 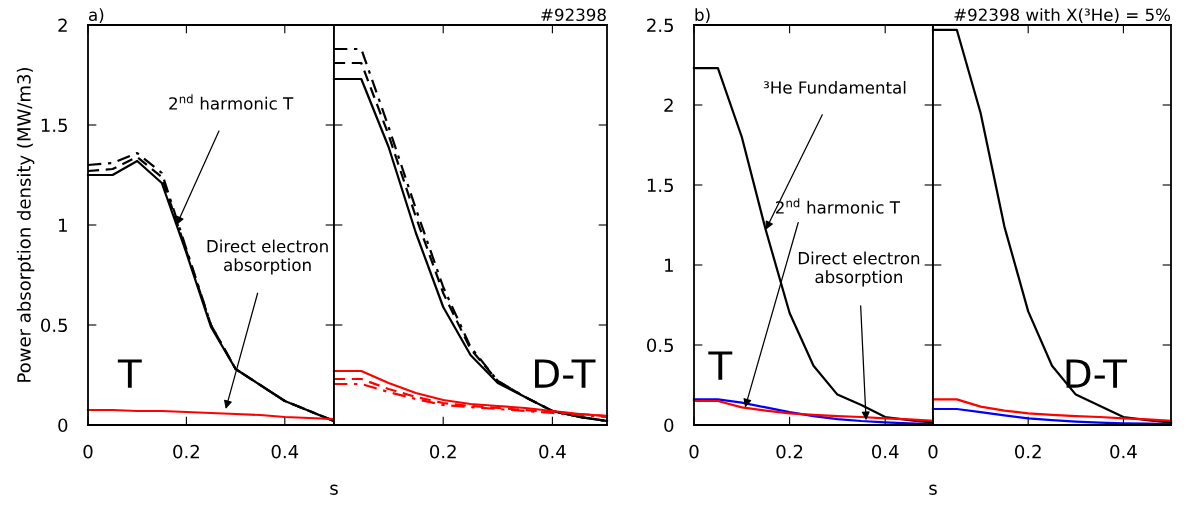 What do you see at coordinates (96, 16) in the screenshot?
I see `chart-title: a)` at bounding box center [96, 16].